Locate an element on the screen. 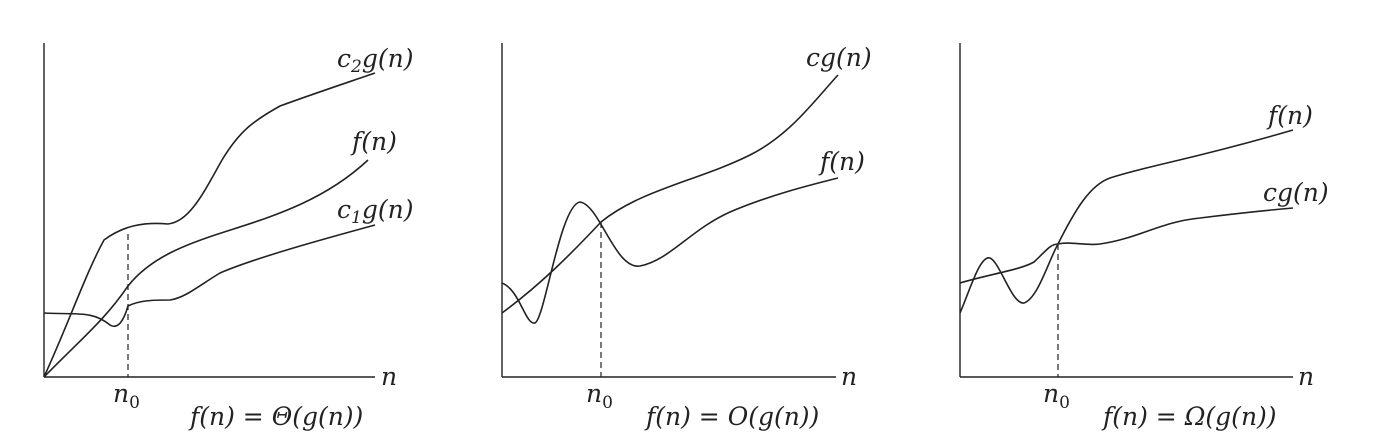  caption-big-o: f(n) = O(g(n)) is located at coordinates (731, 416).